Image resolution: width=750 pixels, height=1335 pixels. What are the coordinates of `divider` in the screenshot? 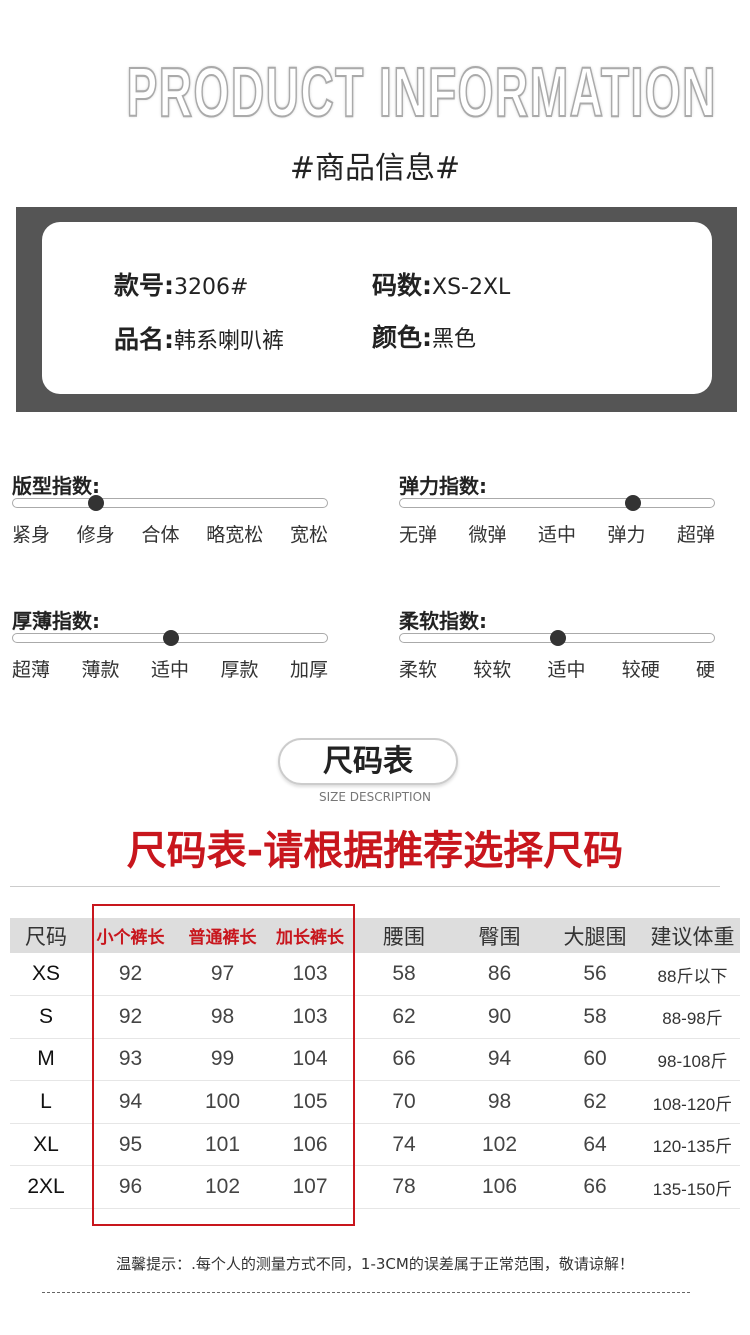 It's located at (365, 886).